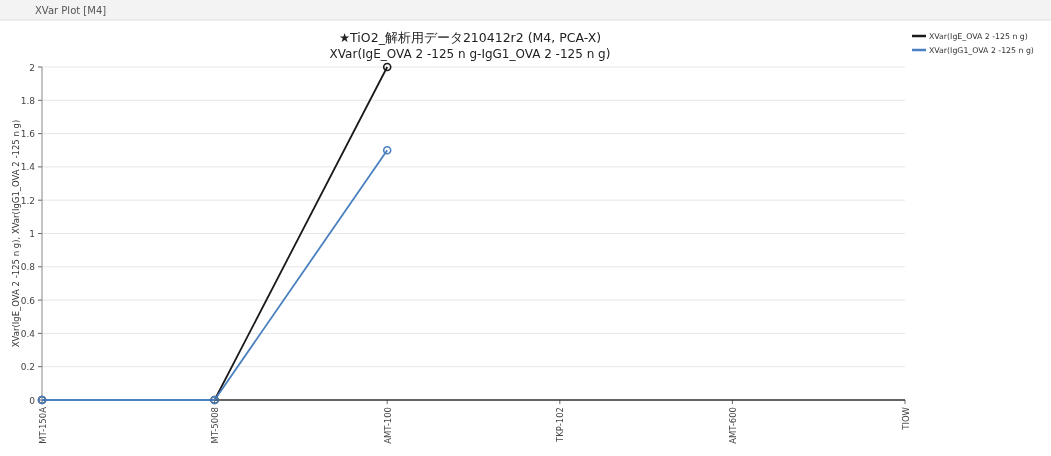 The width and height of the screenshot is (1051, 456). I want to click on y-tick-label: 1.4, so click(28, 167).